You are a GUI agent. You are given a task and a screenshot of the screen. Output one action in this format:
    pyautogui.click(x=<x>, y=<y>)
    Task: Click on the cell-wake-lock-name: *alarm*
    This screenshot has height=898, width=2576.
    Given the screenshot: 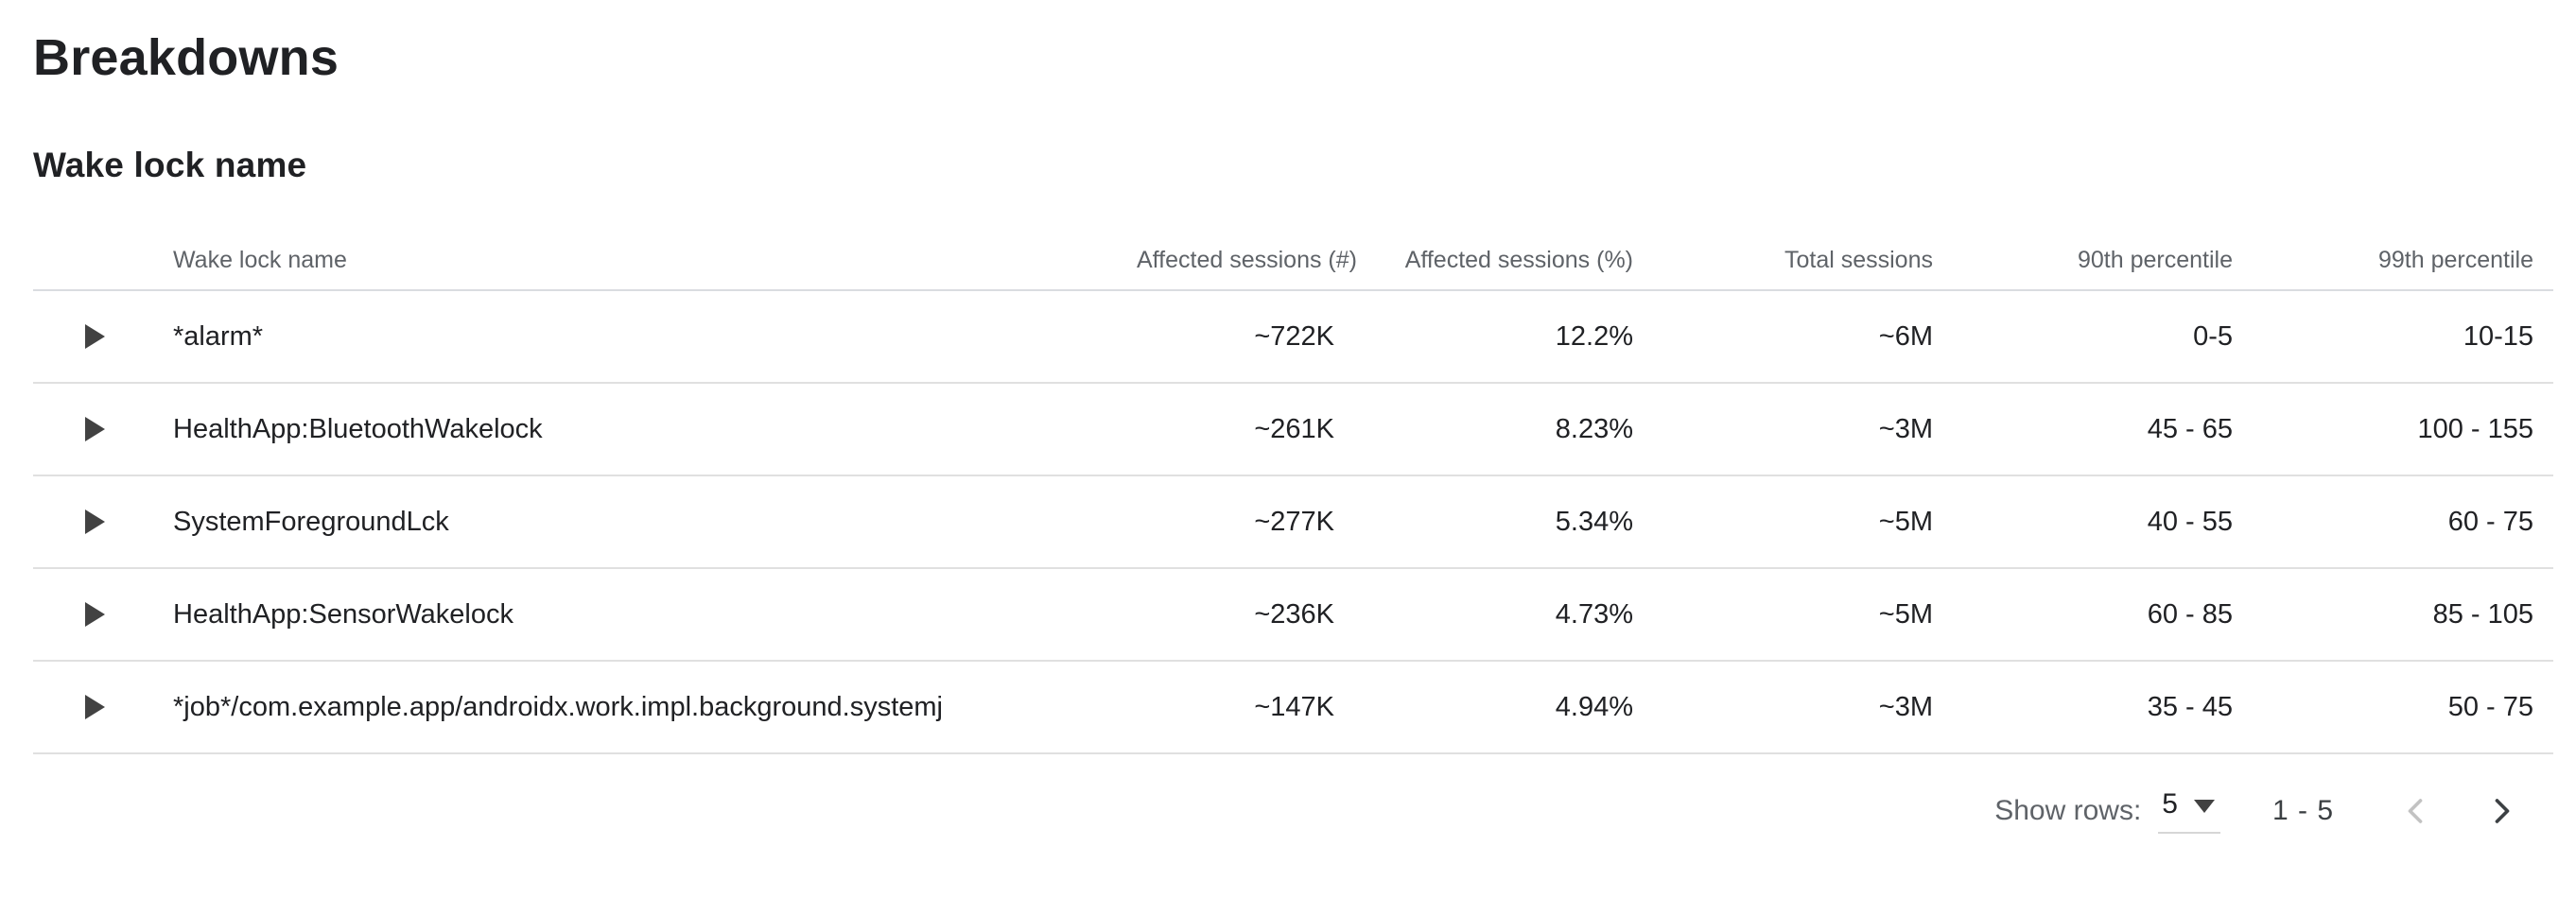 What is the action you would take?
    pyautogui.click(x=218, y=336)
    